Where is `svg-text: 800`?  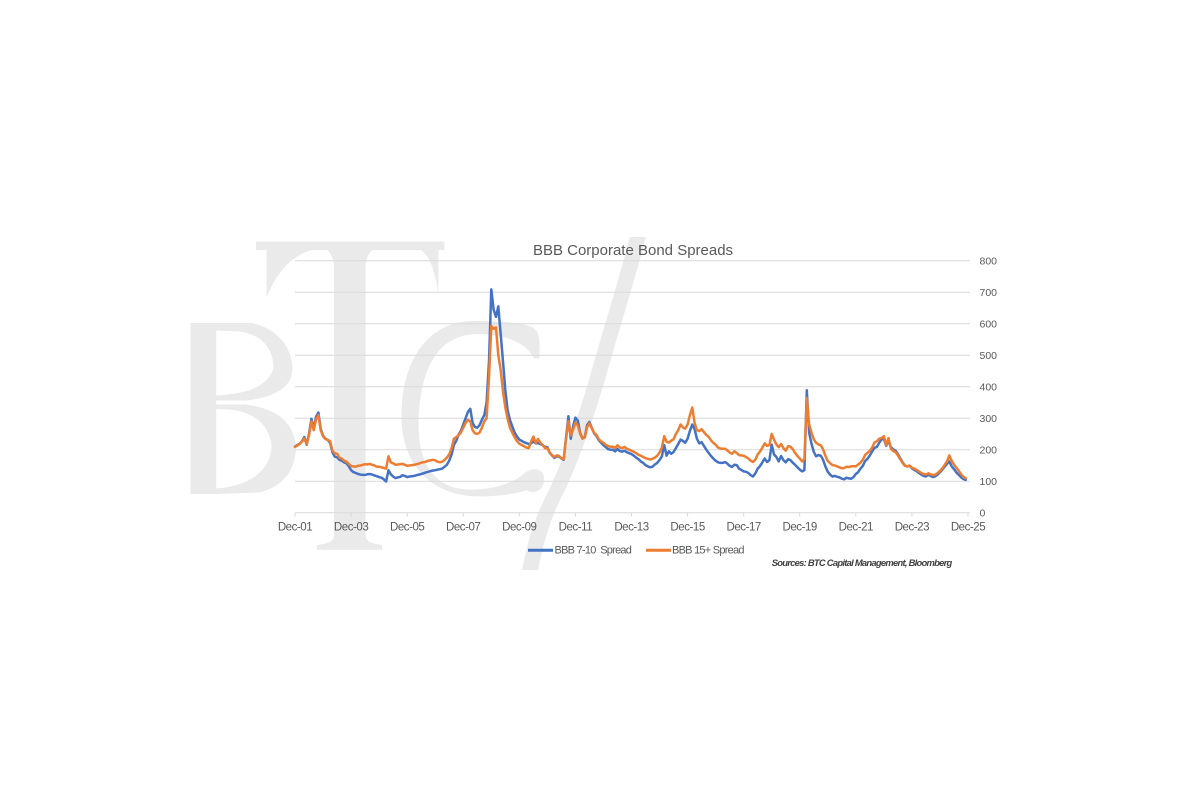
svg-text: 800 is located at coordinates (989, 261).